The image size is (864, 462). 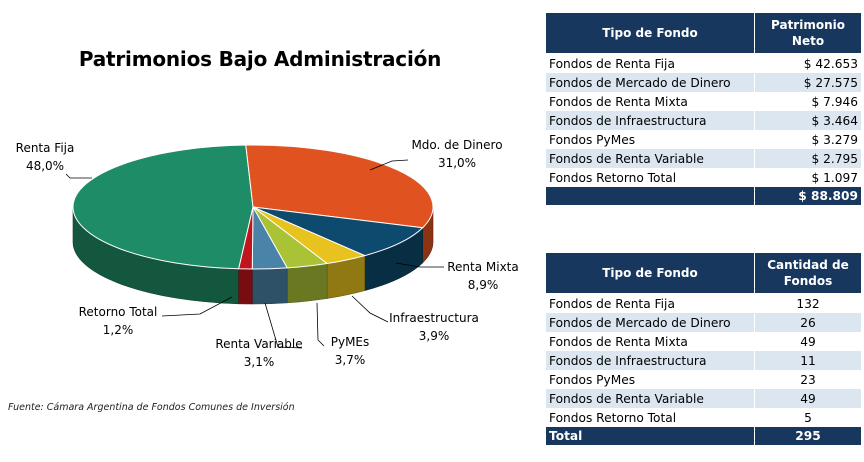 What do you see at coordinates (808, 265) in the screenshot?
I see `header-line1: Cantidad de` at bounding box center [808, 265].